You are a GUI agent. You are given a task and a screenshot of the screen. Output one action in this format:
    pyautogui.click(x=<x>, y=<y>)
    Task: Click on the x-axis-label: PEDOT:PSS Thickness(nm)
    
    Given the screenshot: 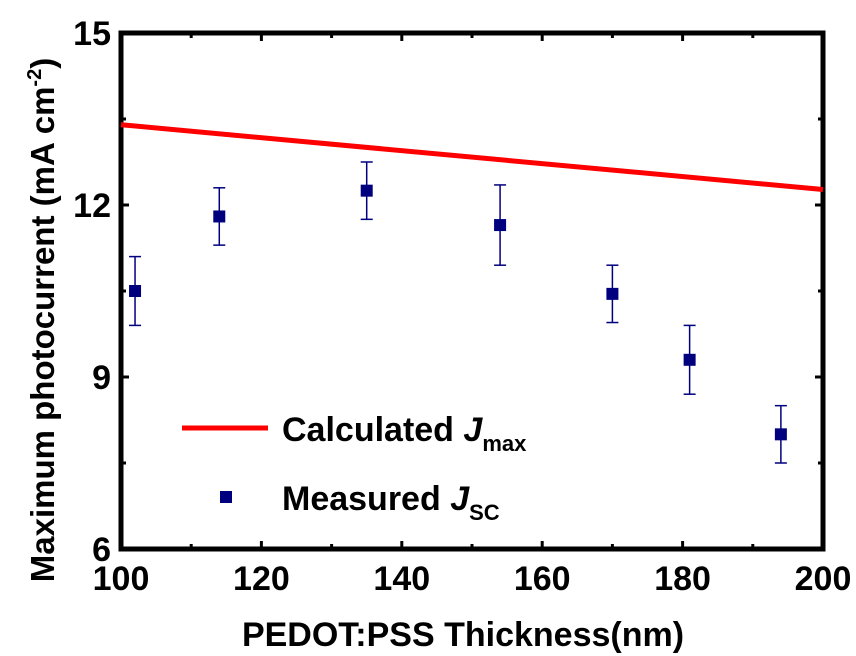 What is the action you would take?
    pyautogui.click(x=463, y=635)
    